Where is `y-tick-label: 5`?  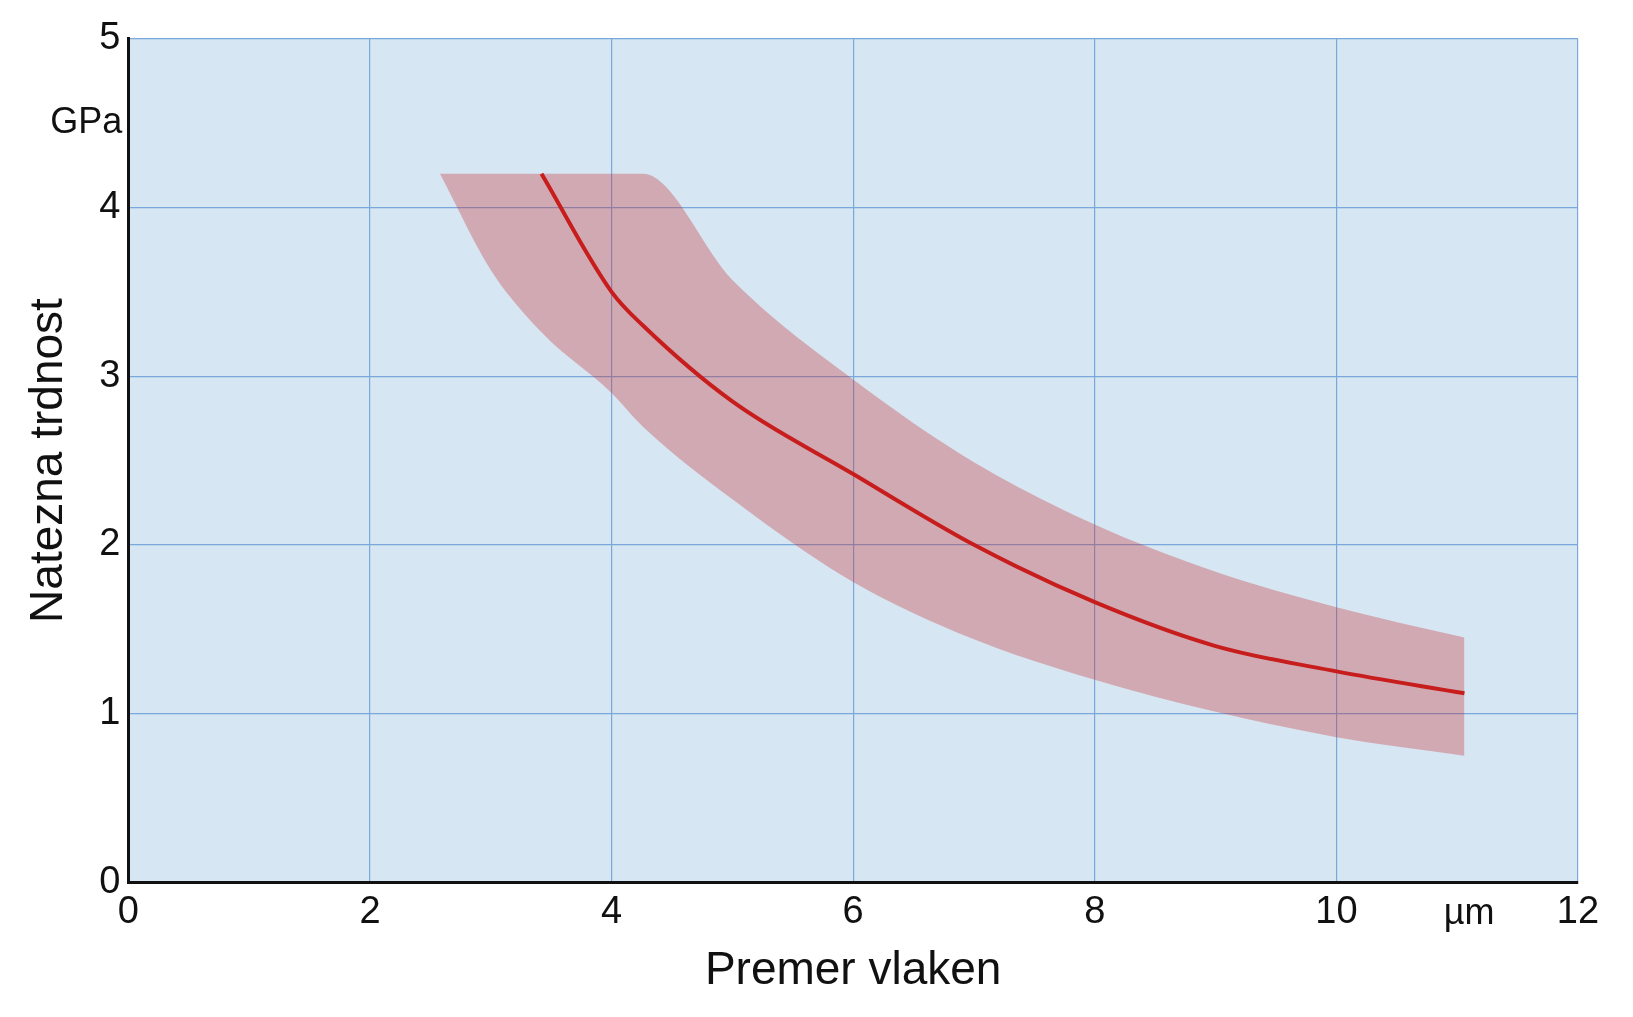 y-tick-label: 5 is located at coordinates (110, 36).